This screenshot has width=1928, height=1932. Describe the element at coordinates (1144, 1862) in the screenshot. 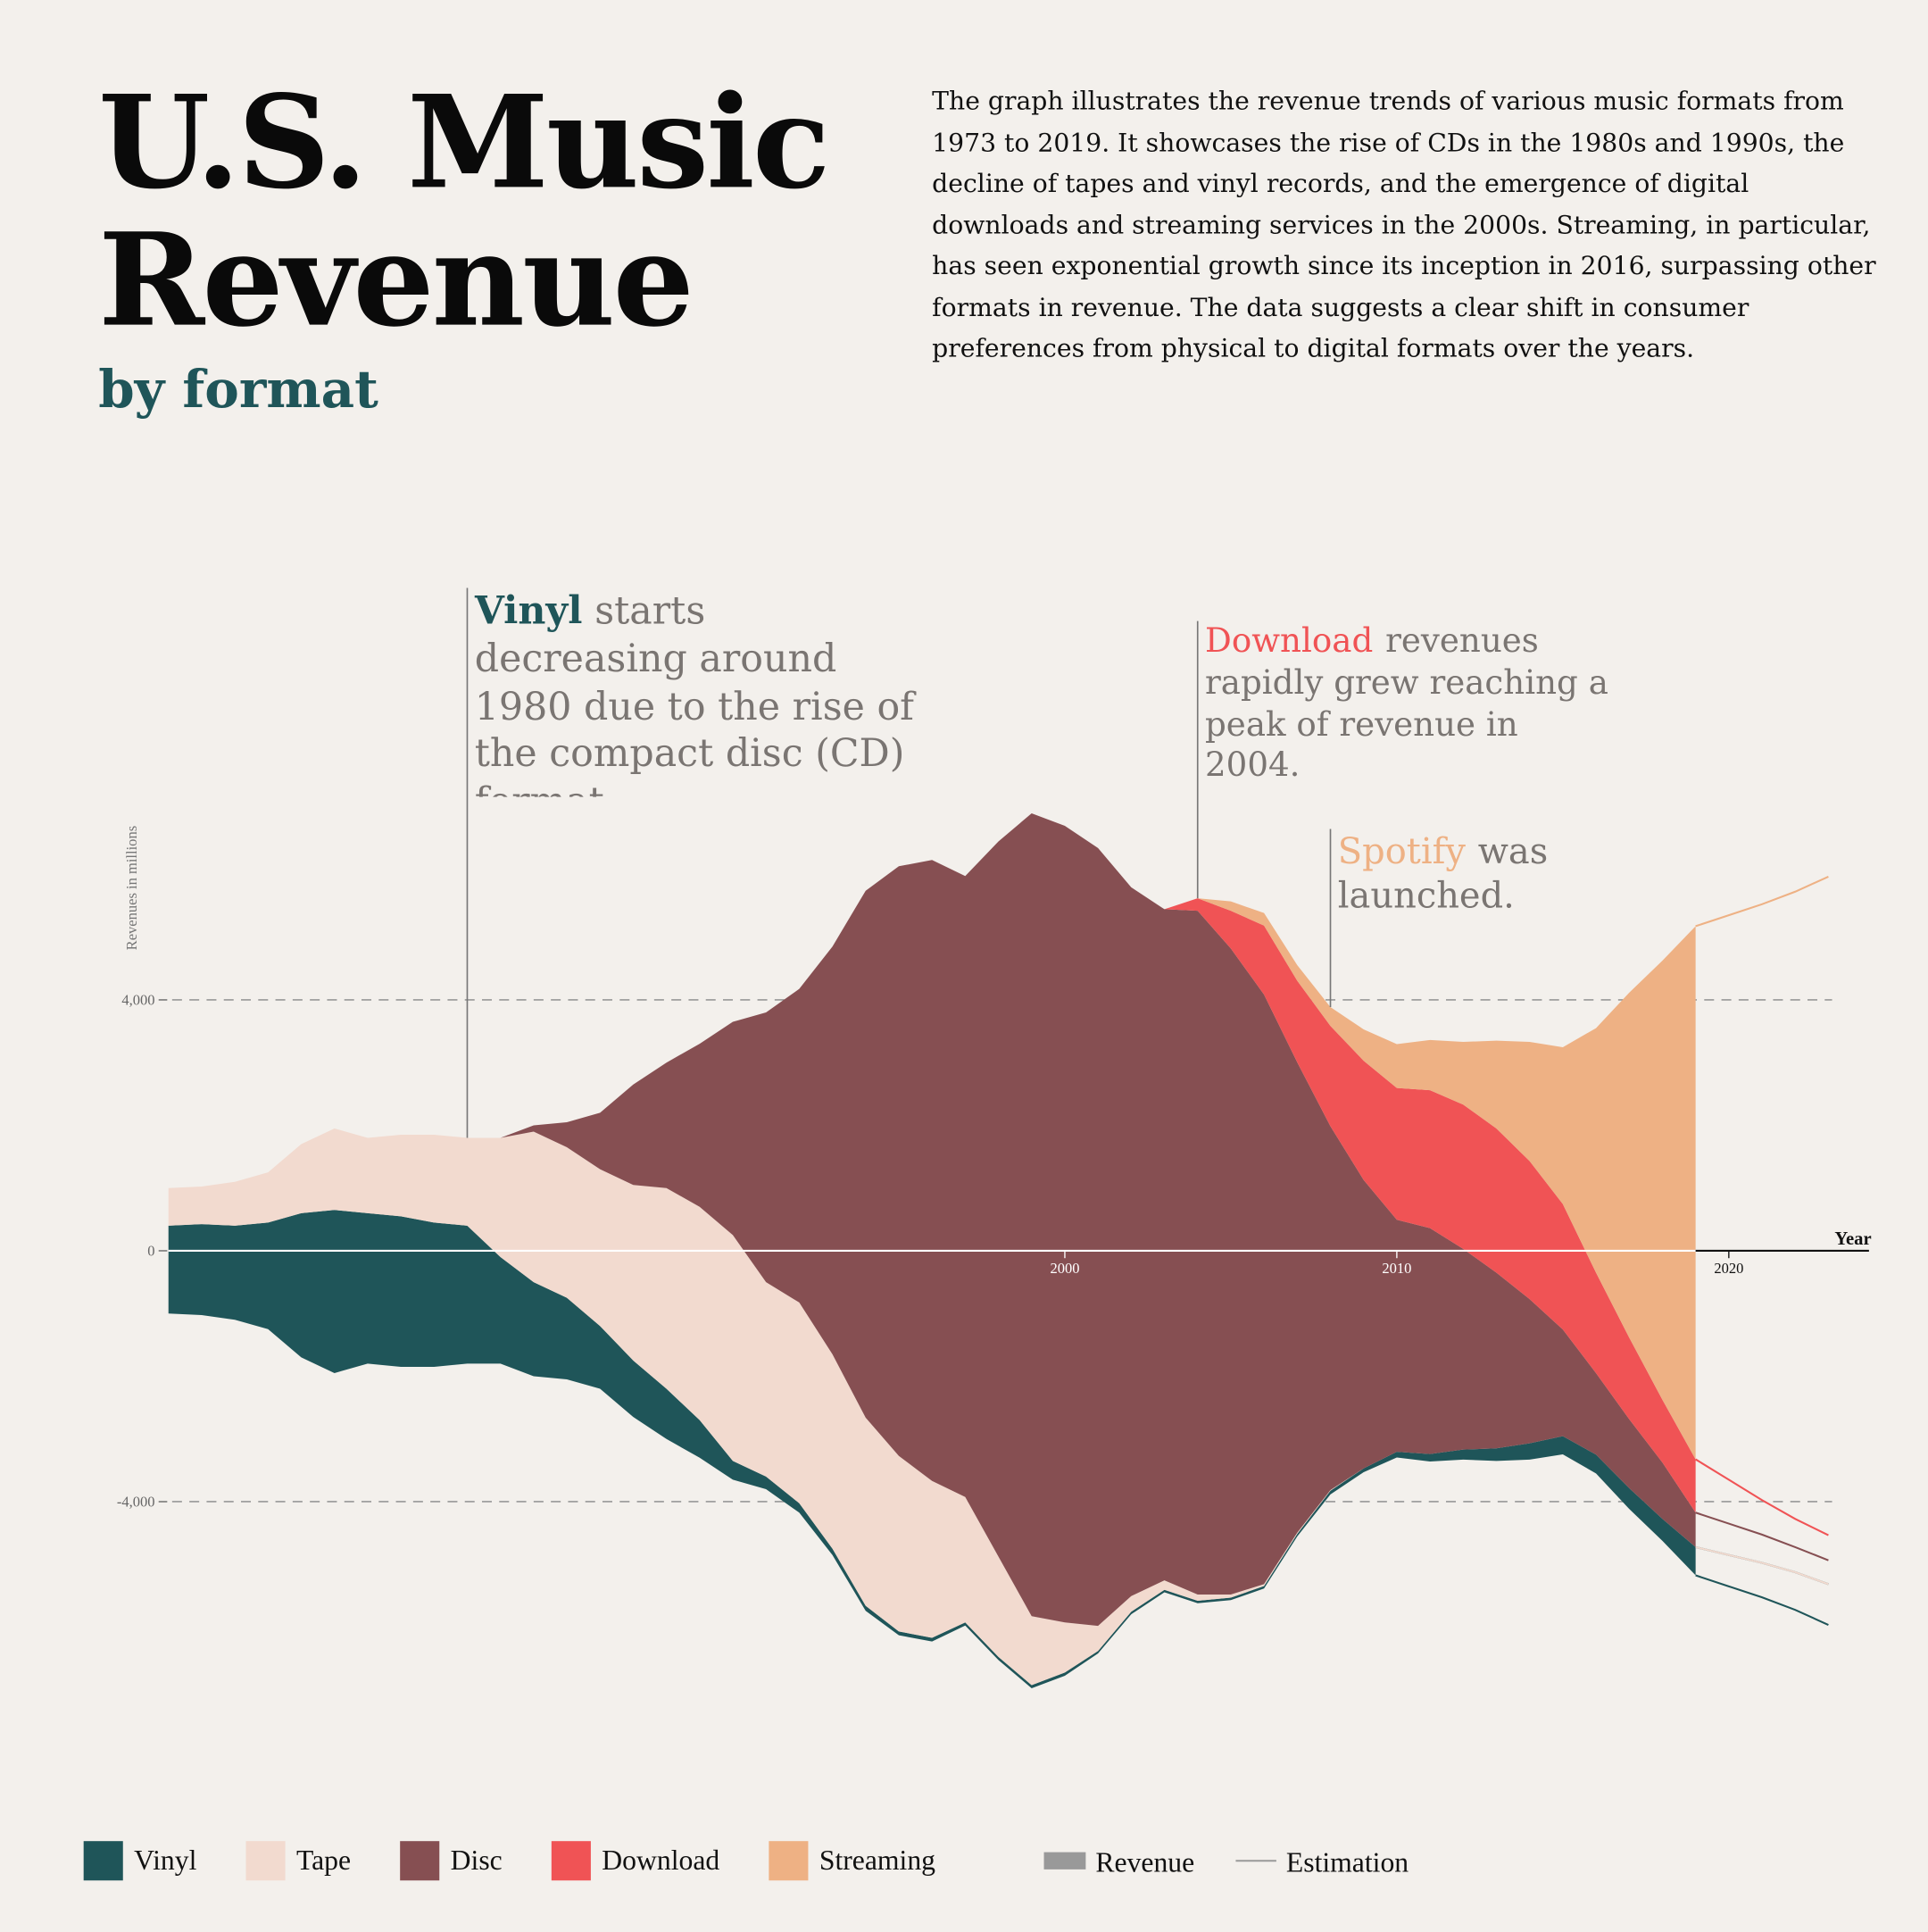

I see `legend-label: Revenue` at that location.